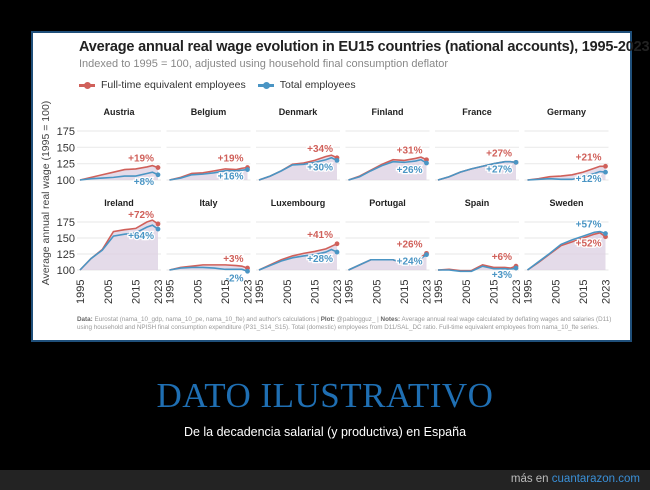  I want to click on endpoint-fte-luxembourg, so click(337, 244).